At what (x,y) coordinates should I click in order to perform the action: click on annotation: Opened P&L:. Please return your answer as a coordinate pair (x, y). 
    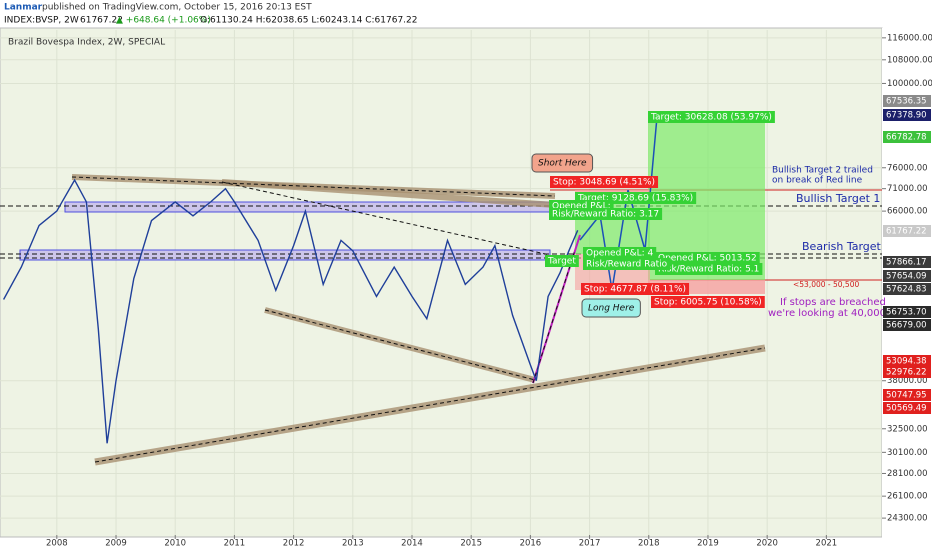
    Looking at the image, I should click on (581, 207).